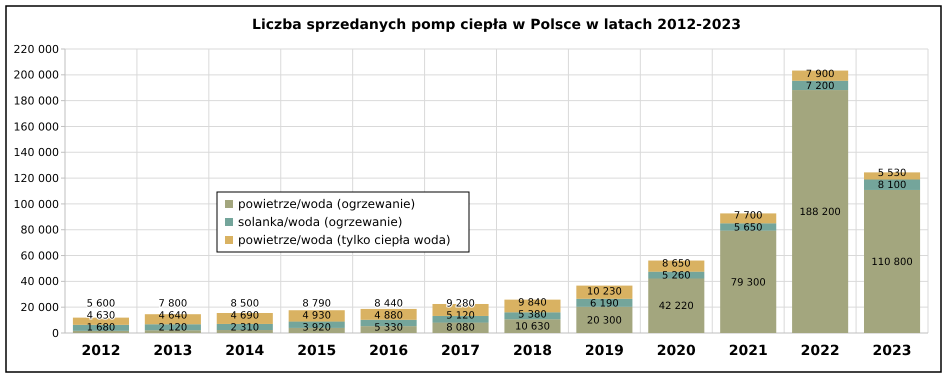  What do you see at coordinates (892, 351) in the screenshot?
I see `x-tick-label: 2023` at bounding box center [892, 351].